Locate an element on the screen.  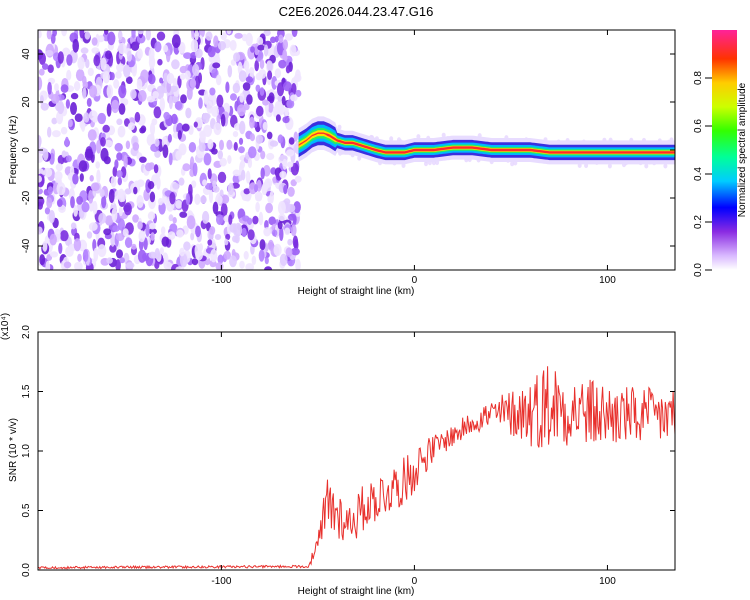
figure-title: C2E6.2026.044.23.47.G16 is located at coordinates (356, 11).